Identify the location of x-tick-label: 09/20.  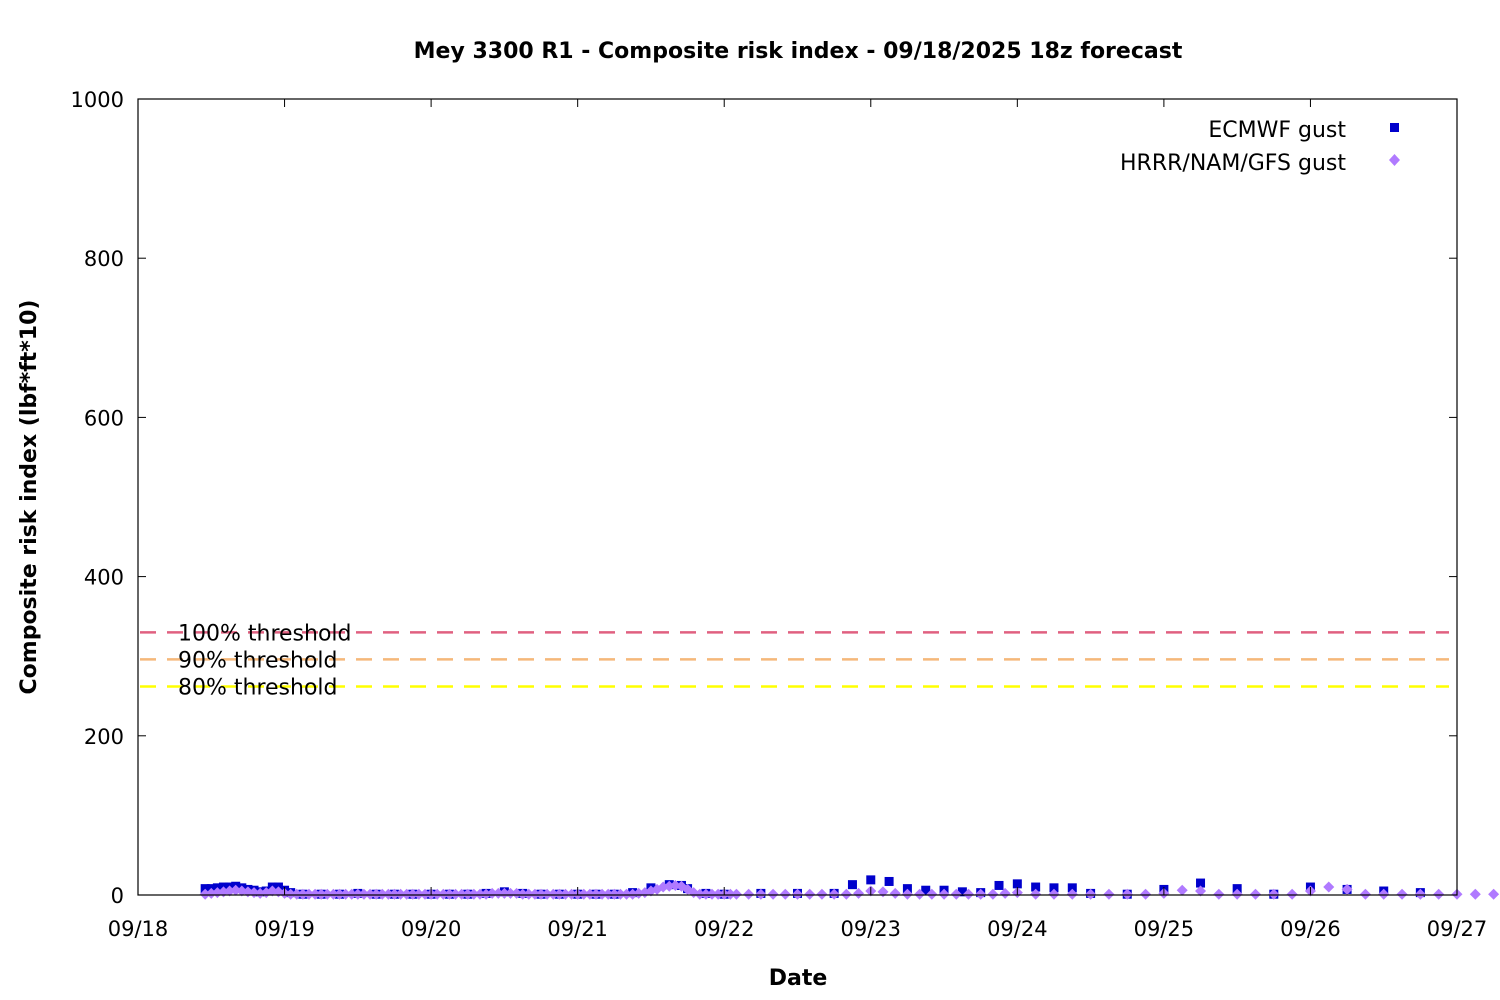
(431, 929).